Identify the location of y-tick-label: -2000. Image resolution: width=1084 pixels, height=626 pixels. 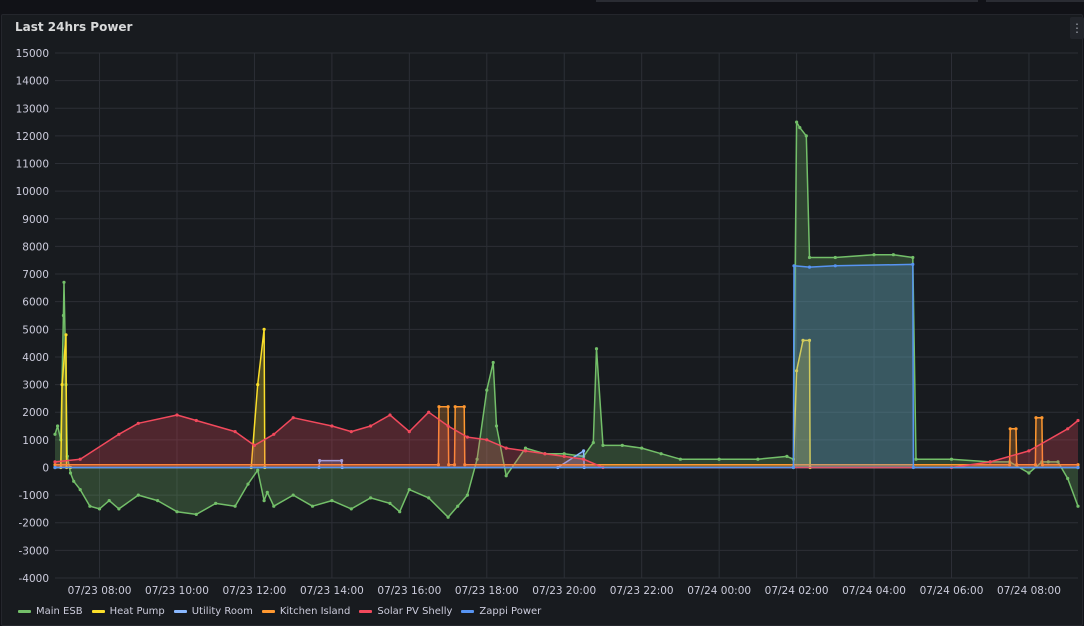
(33, 524).